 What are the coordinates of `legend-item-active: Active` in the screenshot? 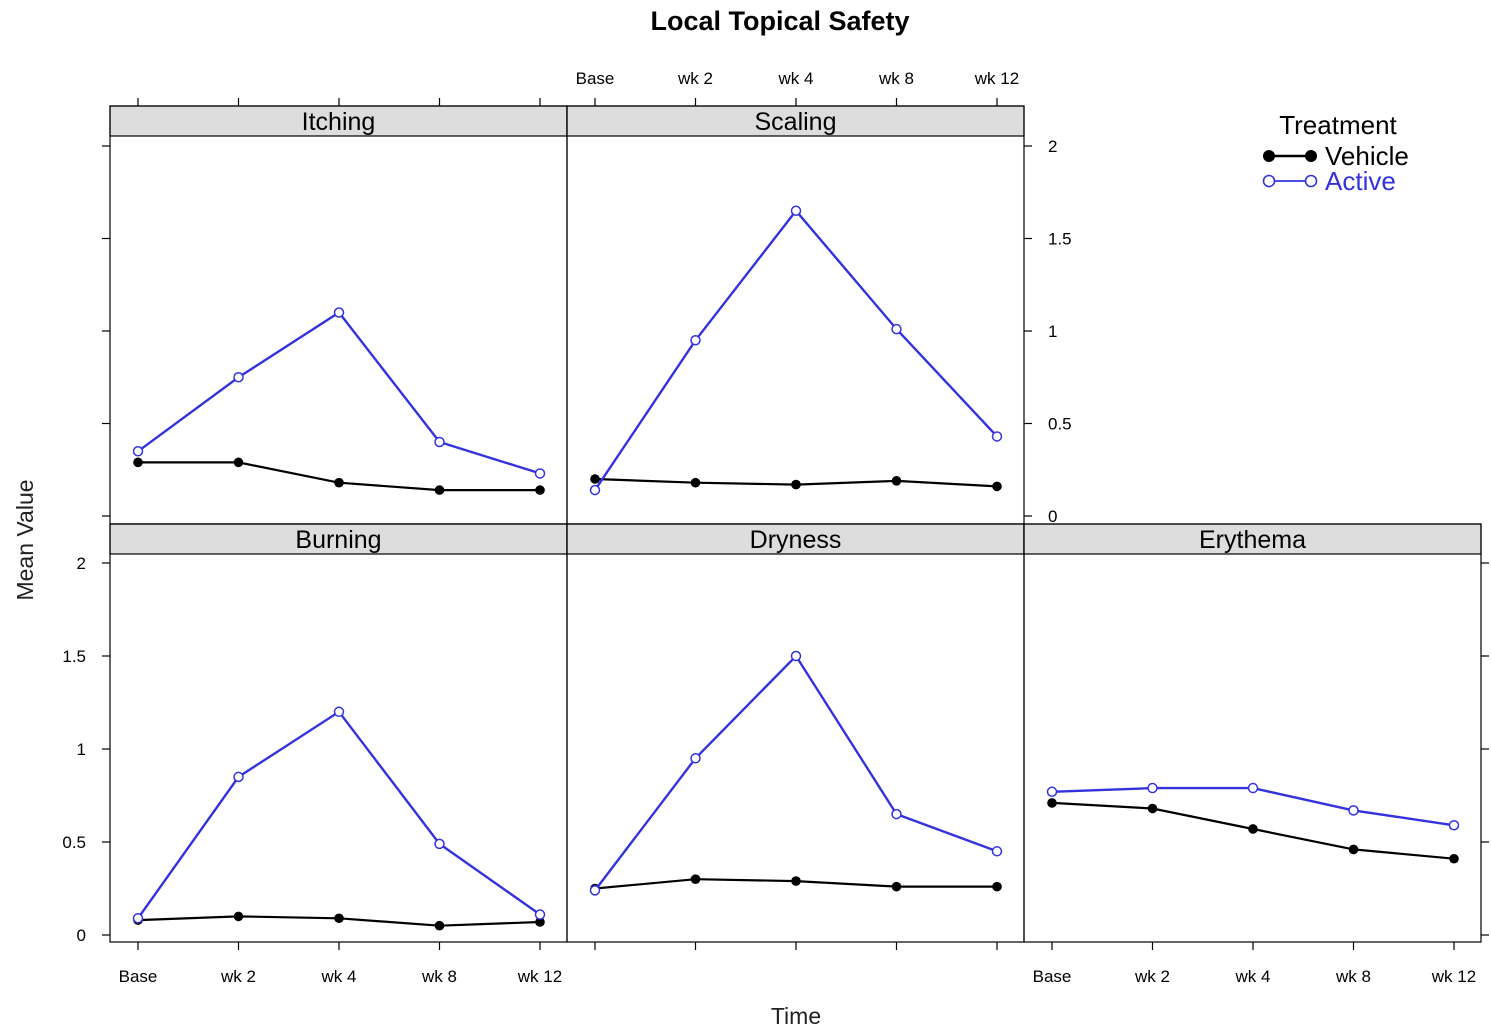 It's located at (1329, 181).